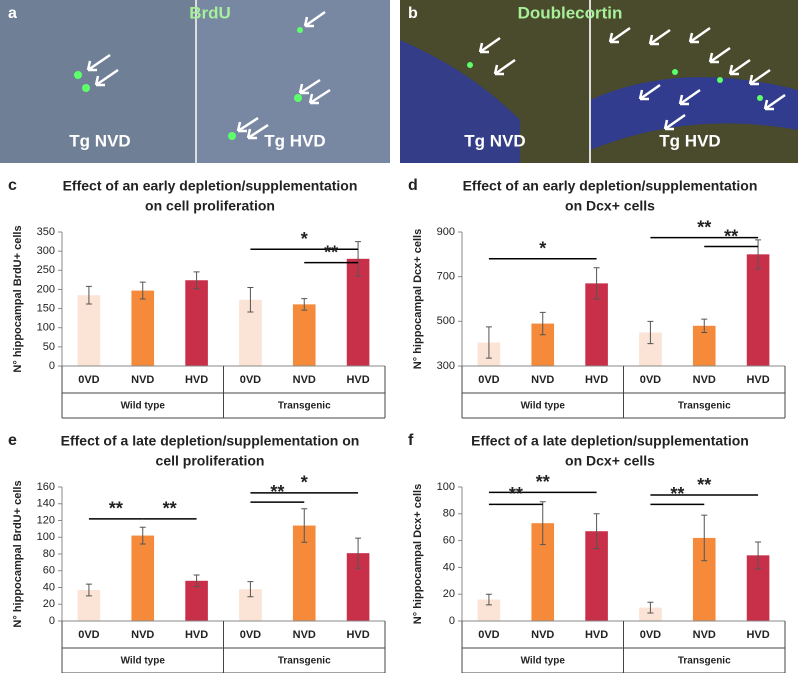  Describe the element at coordinates (210, 12) in the screenshot. I see `image-title: BrdU` at that location.